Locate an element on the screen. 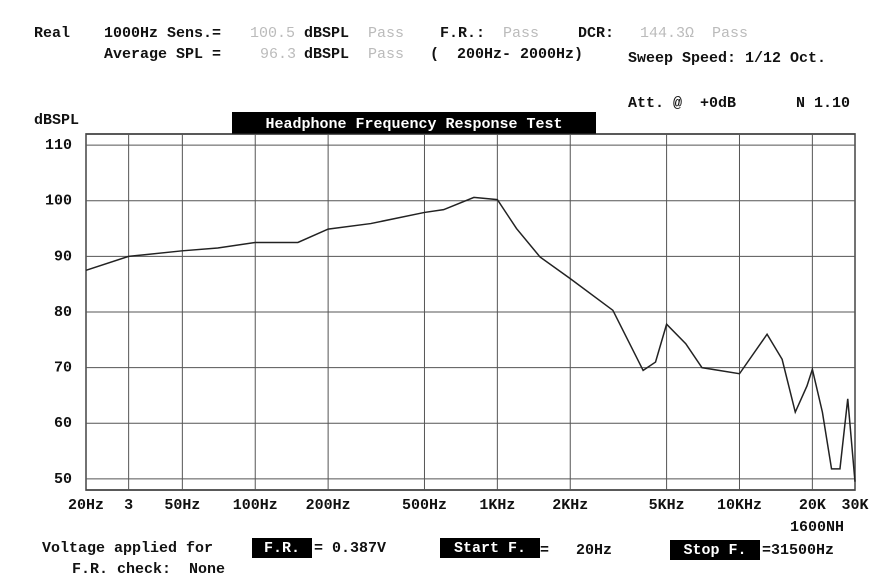 Image resolution: width=880 pixels, height=580 pixels. footer-box-text: F.R. is located at coordinates (282, 548).